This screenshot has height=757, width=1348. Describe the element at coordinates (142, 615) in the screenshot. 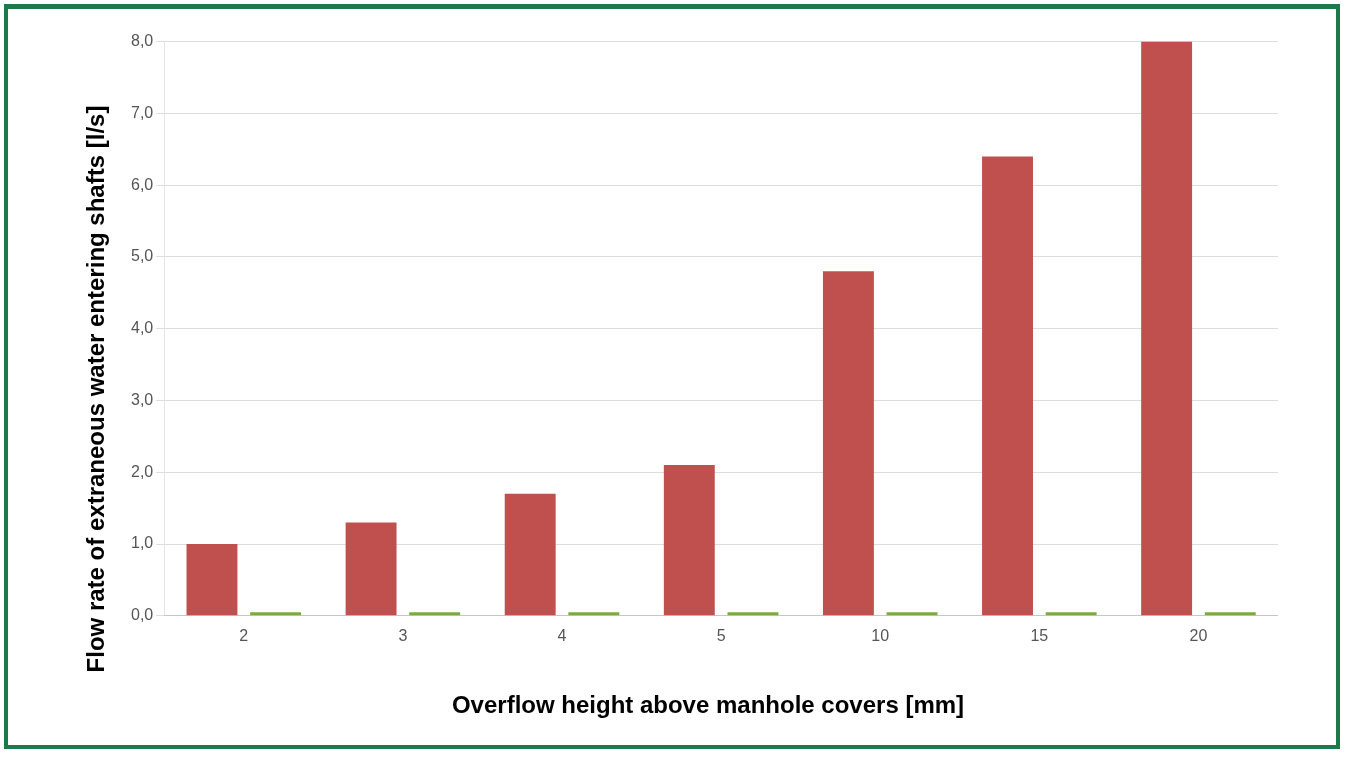

I see `y-tick-label: 0,0` at that location.